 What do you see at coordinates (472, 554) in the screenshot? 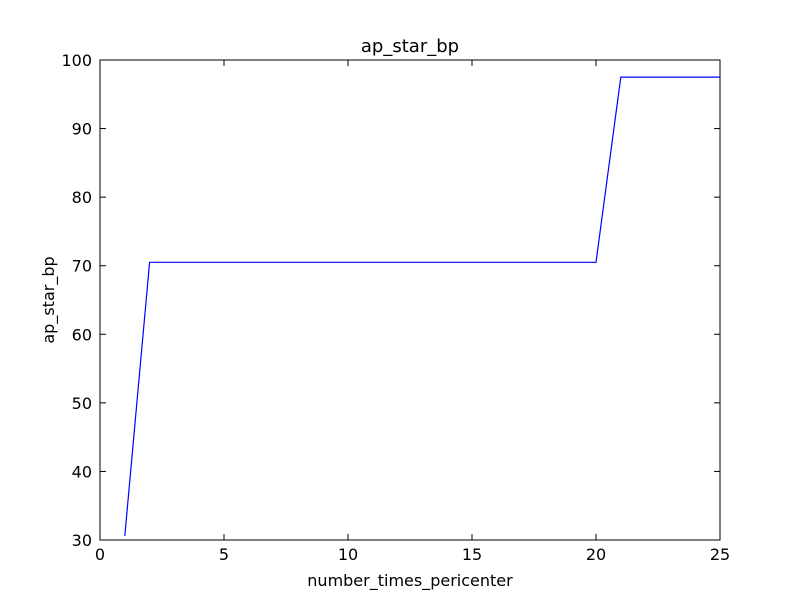
I see `x-tick-label: 15` at bounding box center [472, 554].